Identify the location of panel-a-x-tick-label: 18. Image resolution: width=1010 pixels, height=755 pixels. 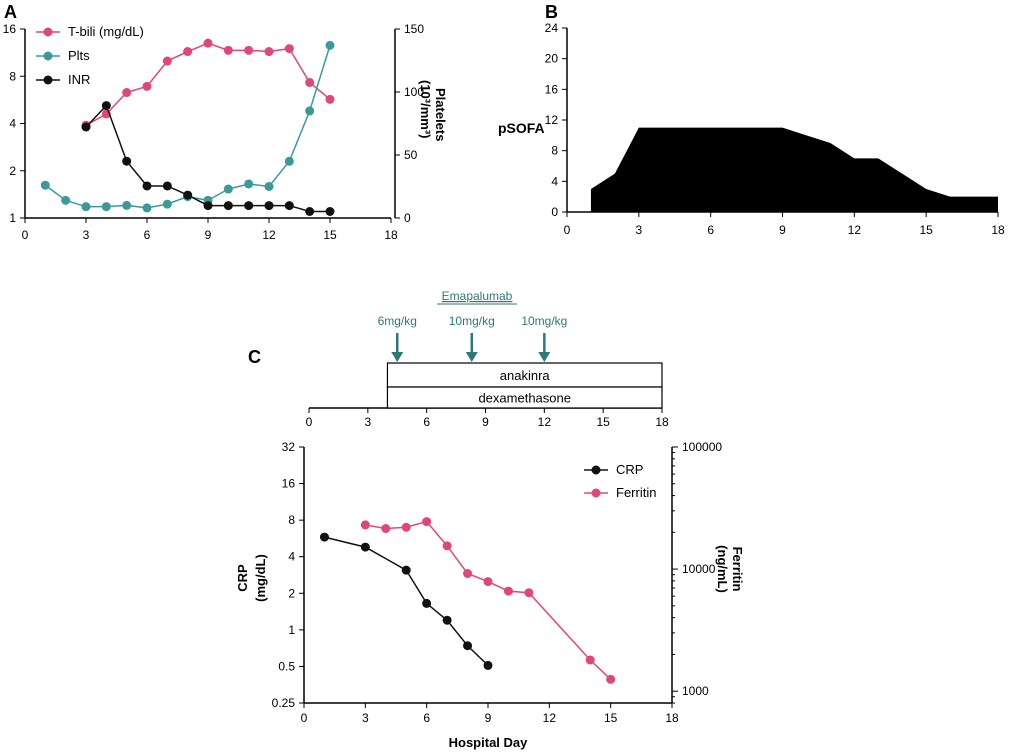
(391, 235).